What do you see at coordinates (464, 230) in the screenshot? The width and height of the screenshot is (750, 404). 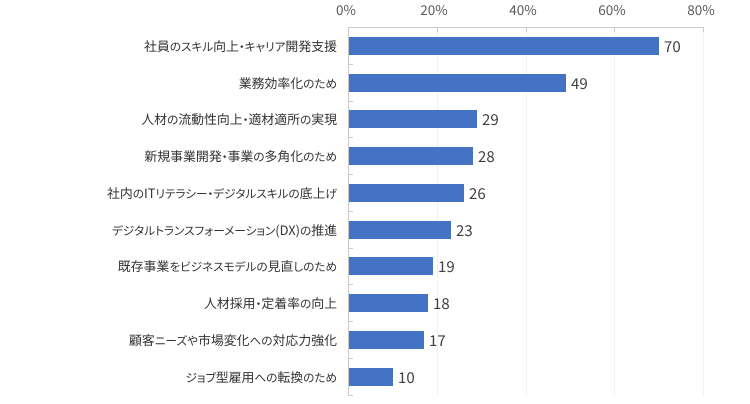 I see `bar-value-label: 23` at bounding box center [464, 230].